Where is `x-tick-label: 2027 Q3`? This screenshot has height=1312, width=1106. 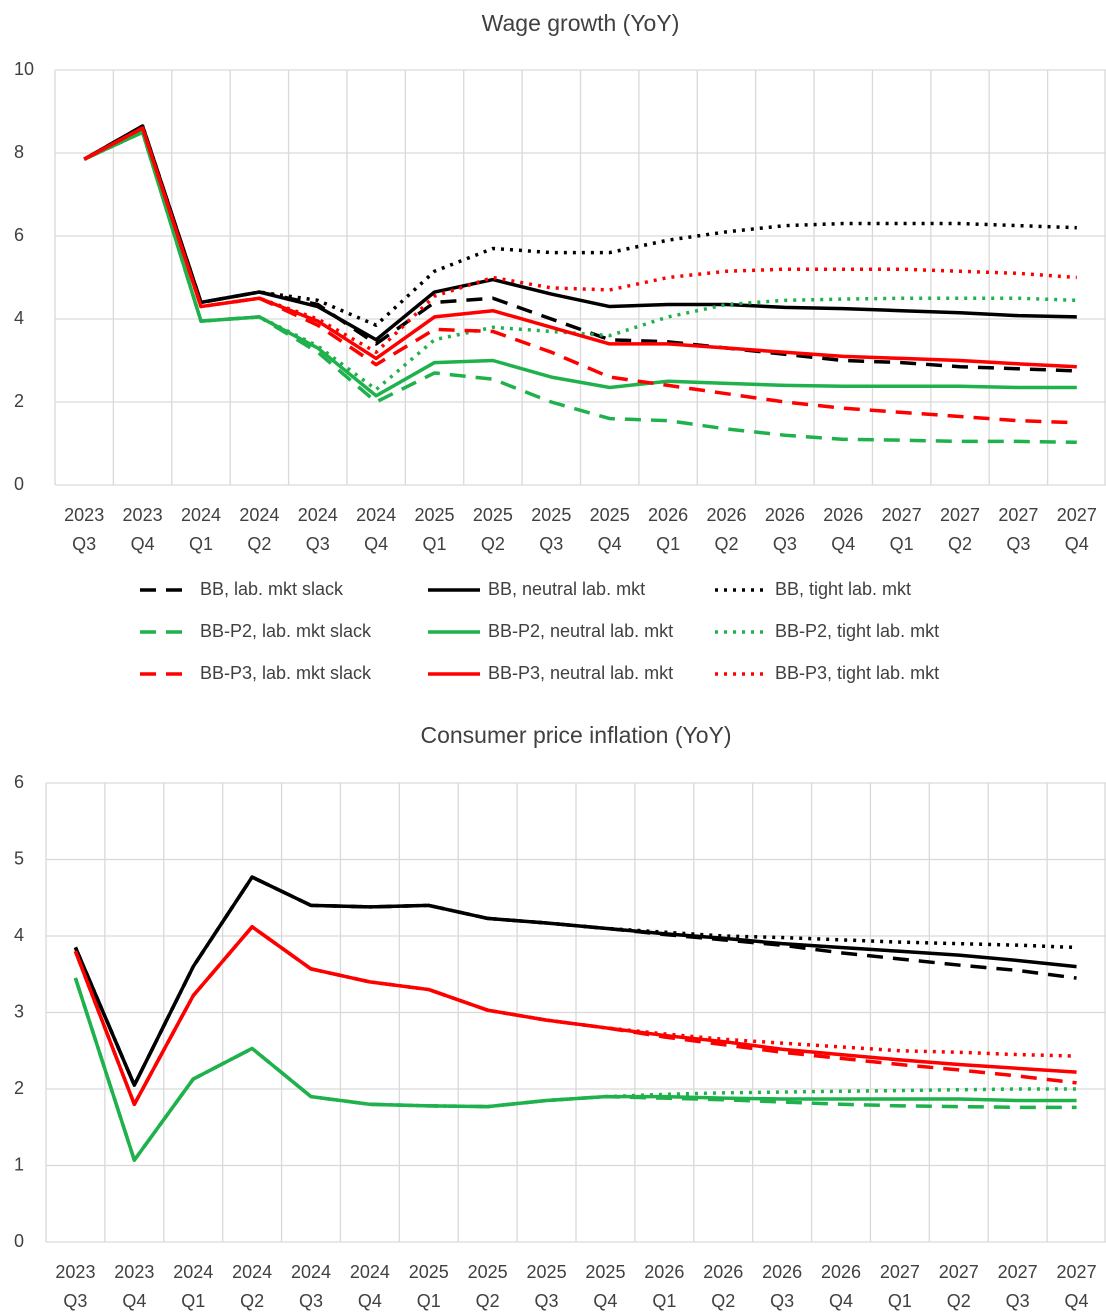 x-tick-label: 2027 Q3 is located at coordinates (1018, 1286).